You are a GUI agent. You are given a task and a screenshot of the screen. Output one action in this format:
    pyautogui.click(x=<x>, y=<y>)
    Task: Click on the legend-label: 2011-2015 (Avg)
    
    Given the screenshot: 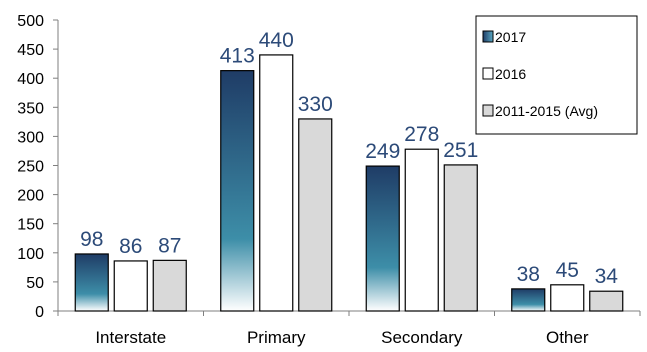 What is the action you would take?
    pyautogui.click(x=546, y=111)
    